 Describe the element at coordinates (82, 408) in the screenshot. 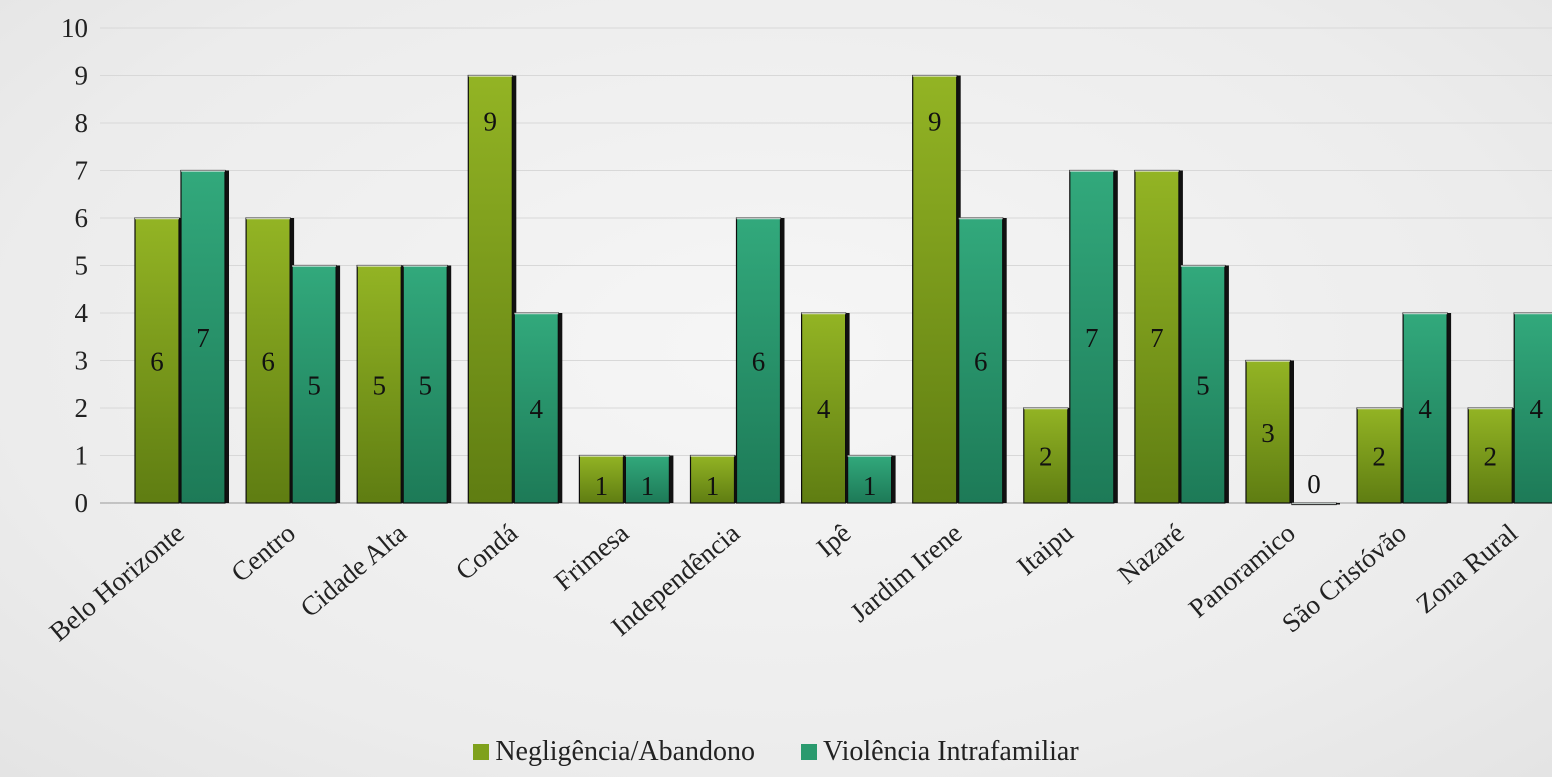

I see `y-tick-label: 2` at that location.